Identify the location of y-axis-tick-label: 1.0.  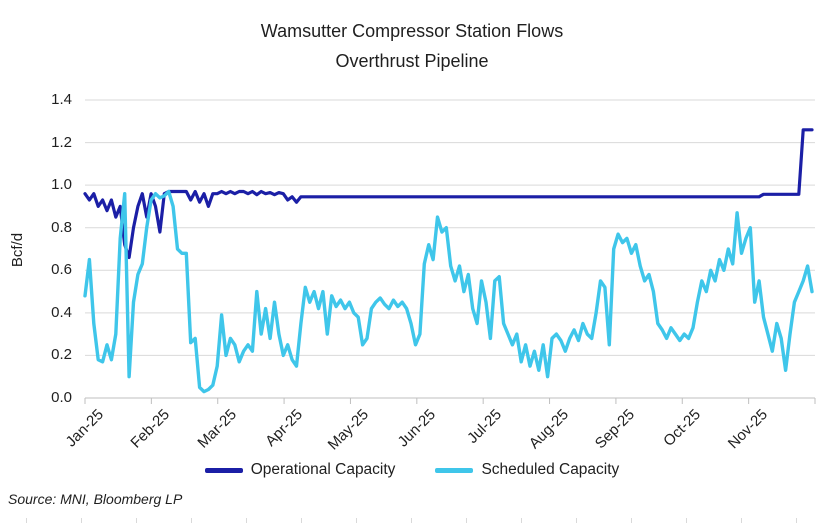
(61, 185).